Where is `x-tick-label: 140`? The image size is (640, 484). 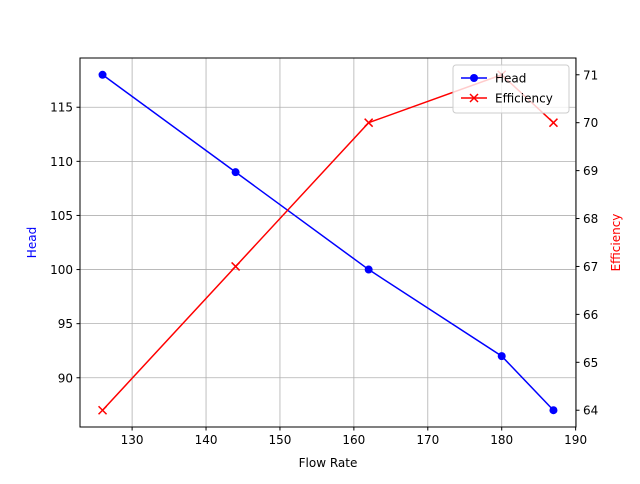
x-tick-label: 140 is located at coordinates (206, 440).